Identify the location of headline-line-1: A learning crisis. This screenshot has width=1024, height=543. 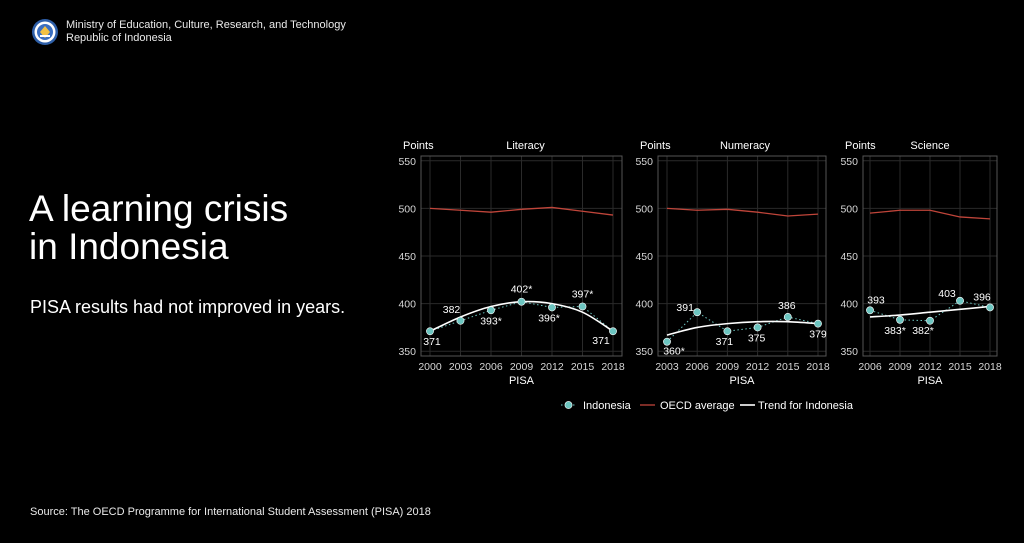
(159, 208).